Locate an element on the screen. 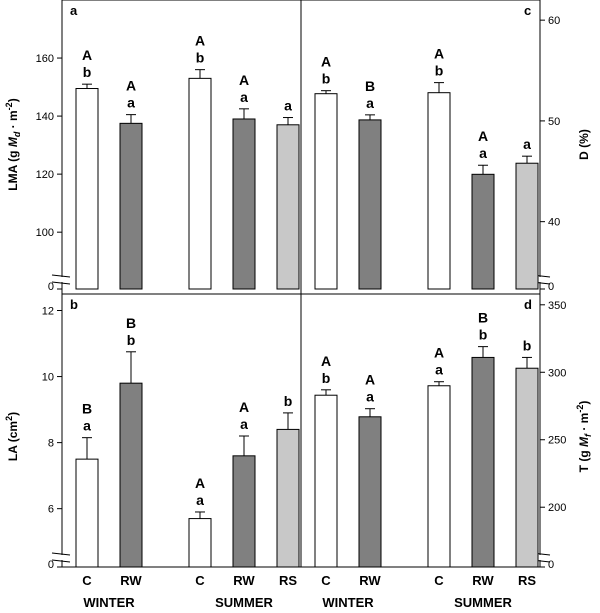  y-axis-label: LA (cm2) is located at coordinates (12, 436).